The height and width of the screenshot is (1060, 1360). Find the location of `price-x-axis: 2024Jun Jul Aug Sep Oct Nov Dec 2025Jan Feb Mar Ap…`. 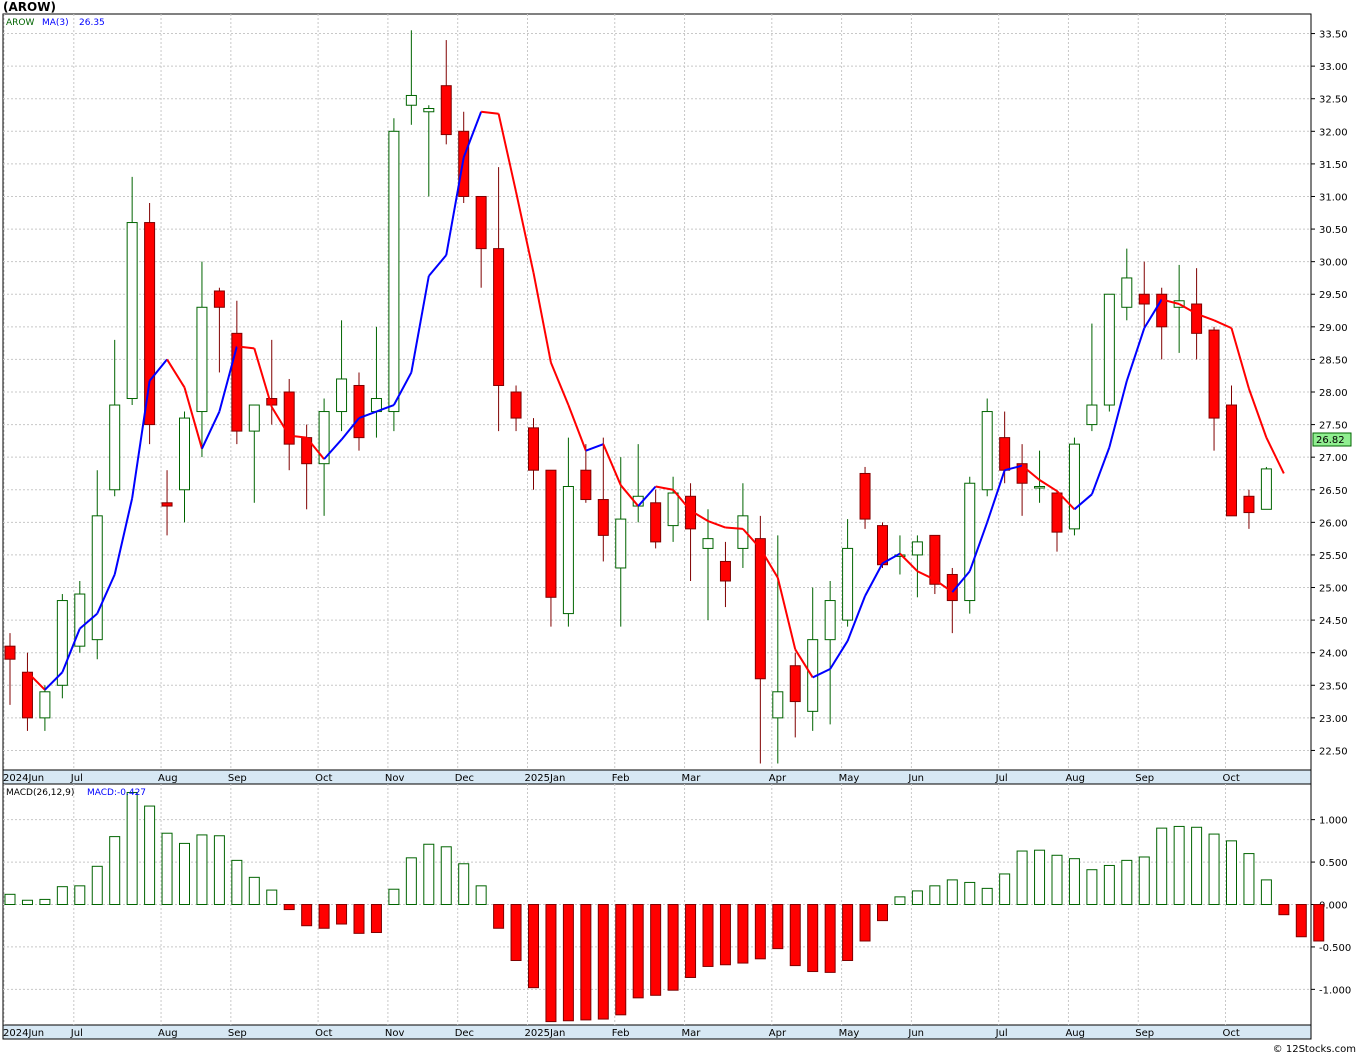

price-x-axis: 2024Jun Jul Aug Sep Oct Nov Dec 2025Jan Feb Mar Ap… is located at coordinates (621, 778).